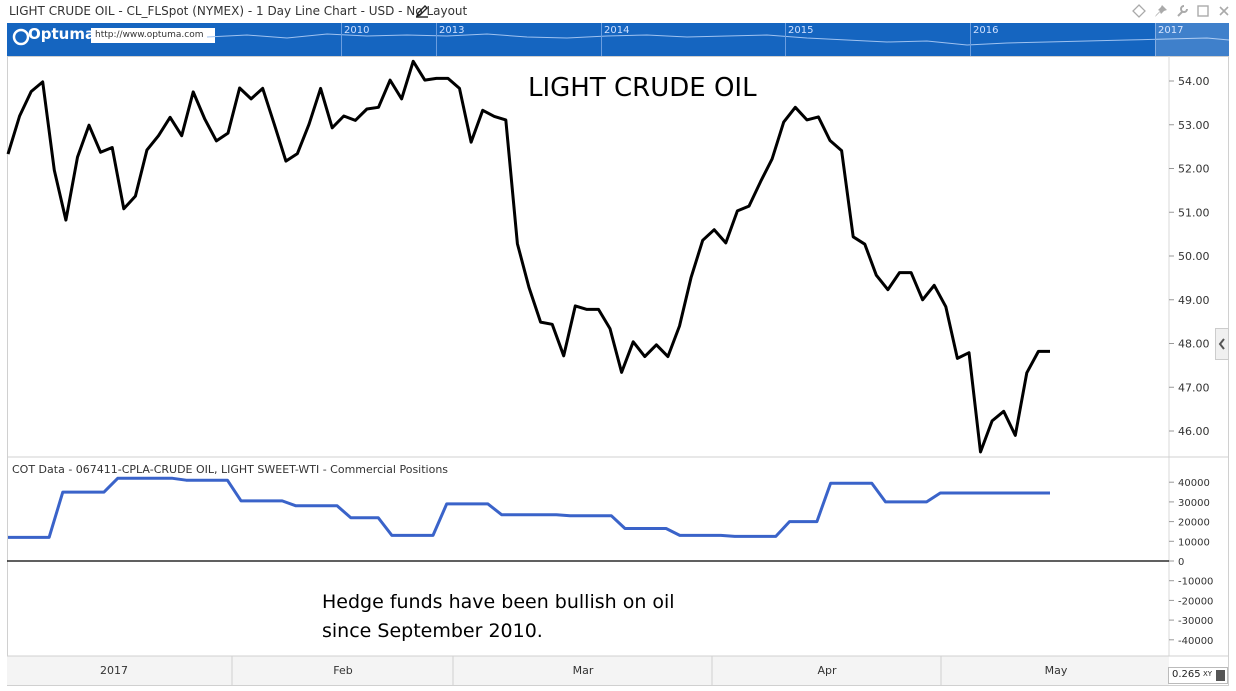 The image size is (1236, 691). Describe the element at coordinates (1182, 11) in the screenshot. I see `wrench-icon` at that location.